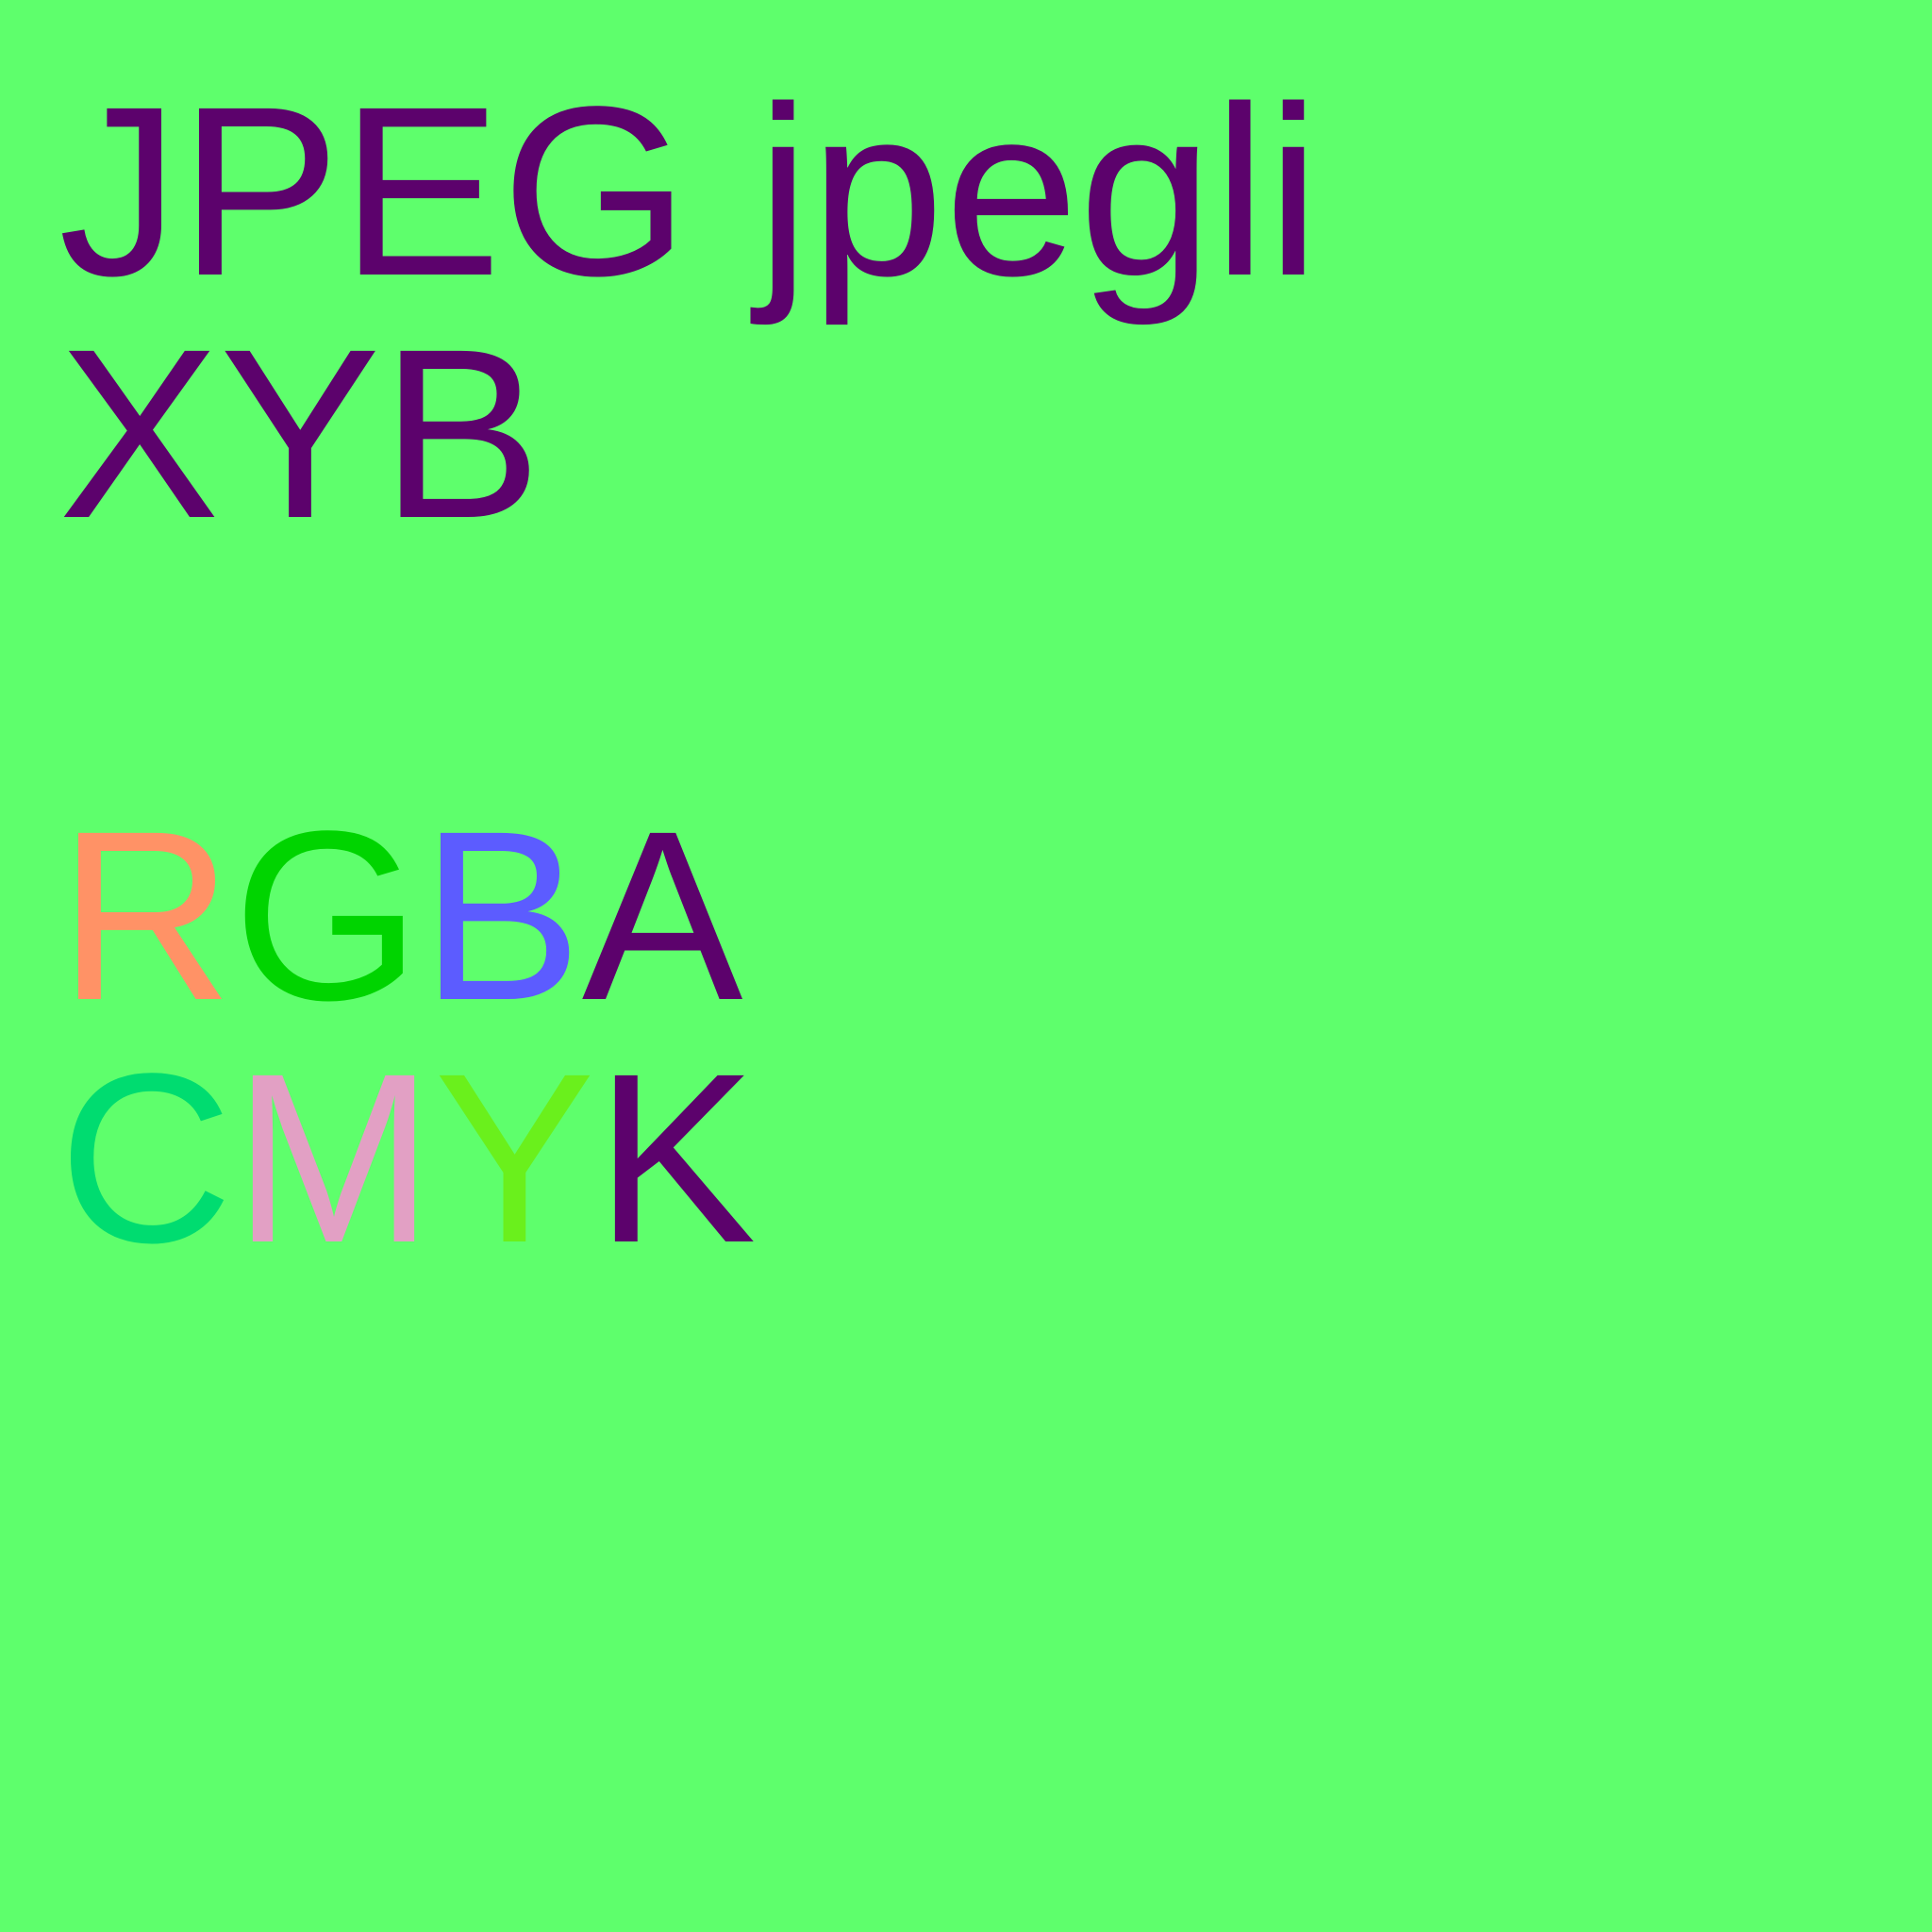 Image resolution: width=1932 pixels, height=1932 pixels. I want to click on letter-m-magenta: M, so click(334, 1158).